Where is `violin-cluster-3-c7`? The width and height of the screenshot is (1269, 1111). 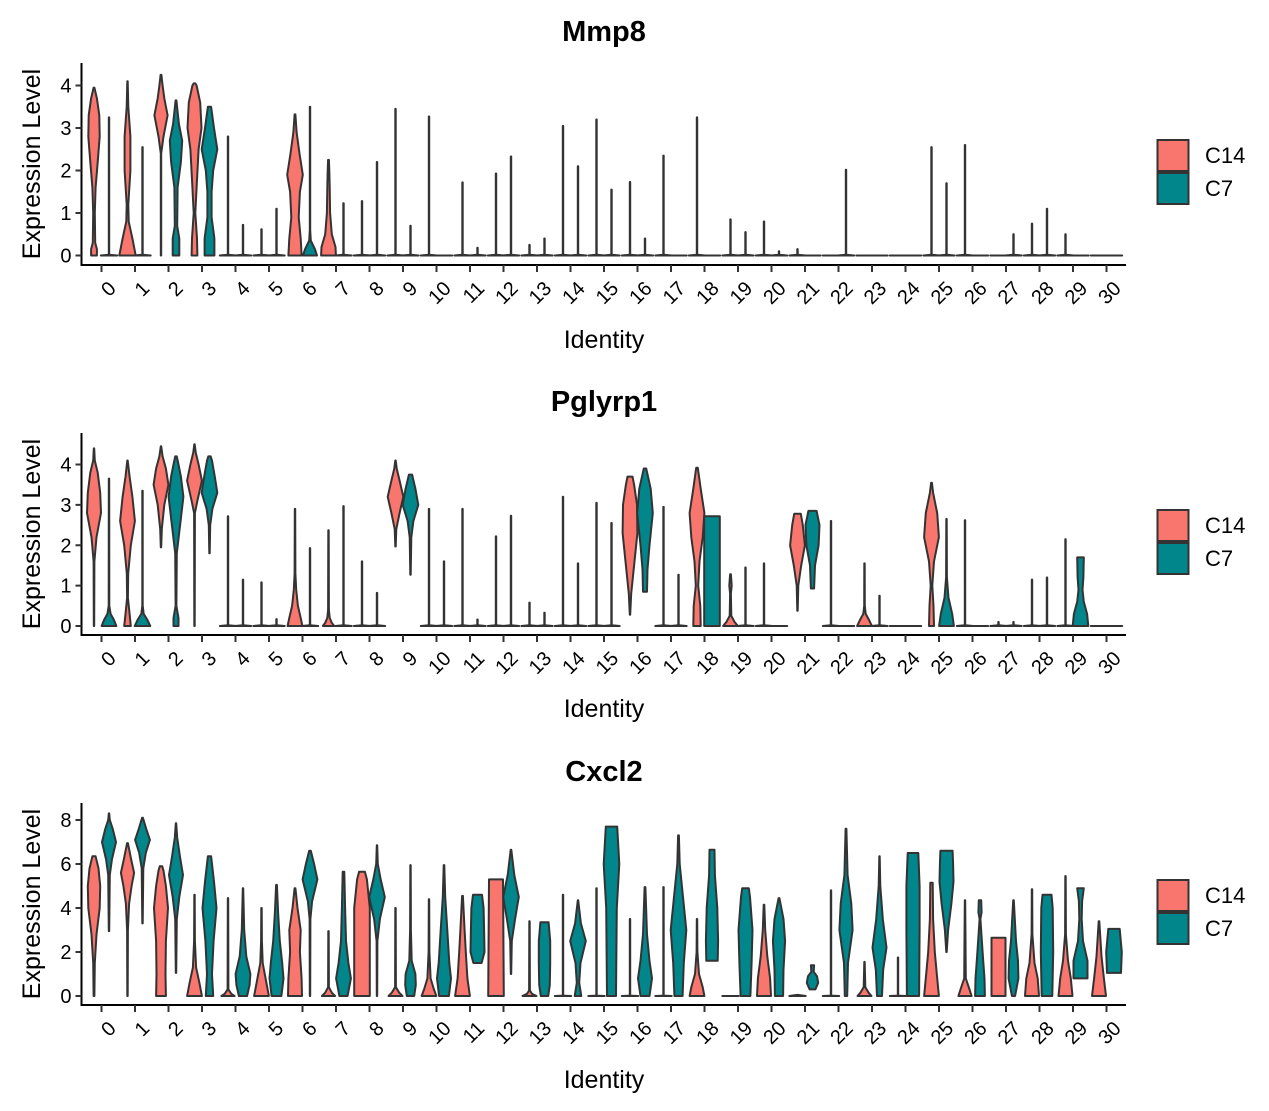
violin-cluster-3-c7 is located at coordinates (209, 505).